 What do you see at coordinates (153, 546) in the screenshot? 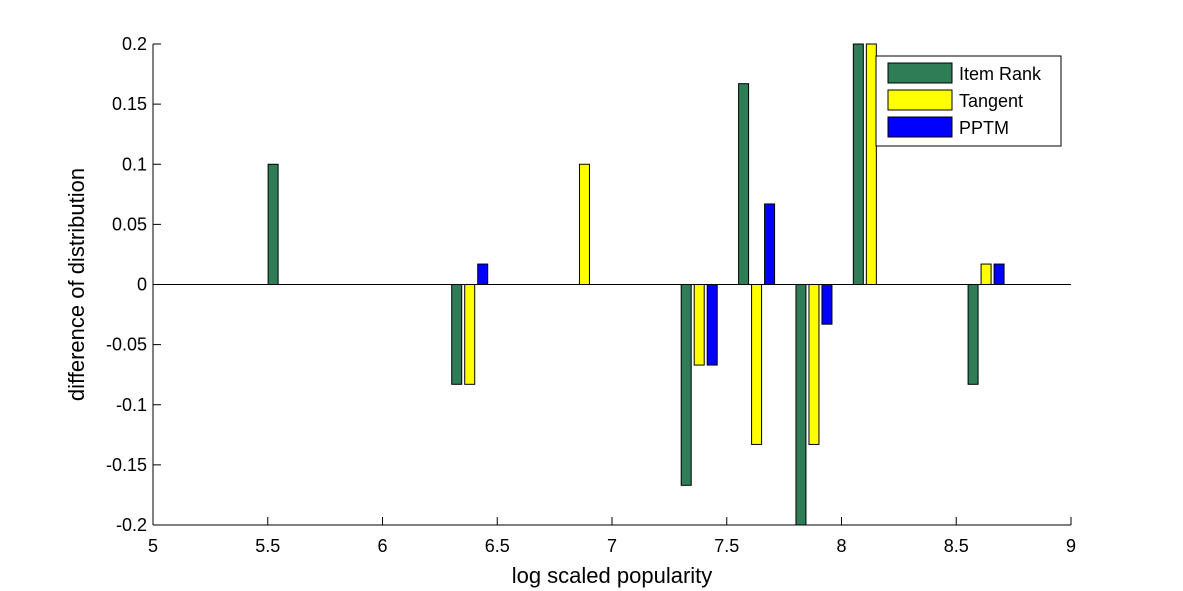
I see `x-tick-label: 5` at bounding box center [153, 546].